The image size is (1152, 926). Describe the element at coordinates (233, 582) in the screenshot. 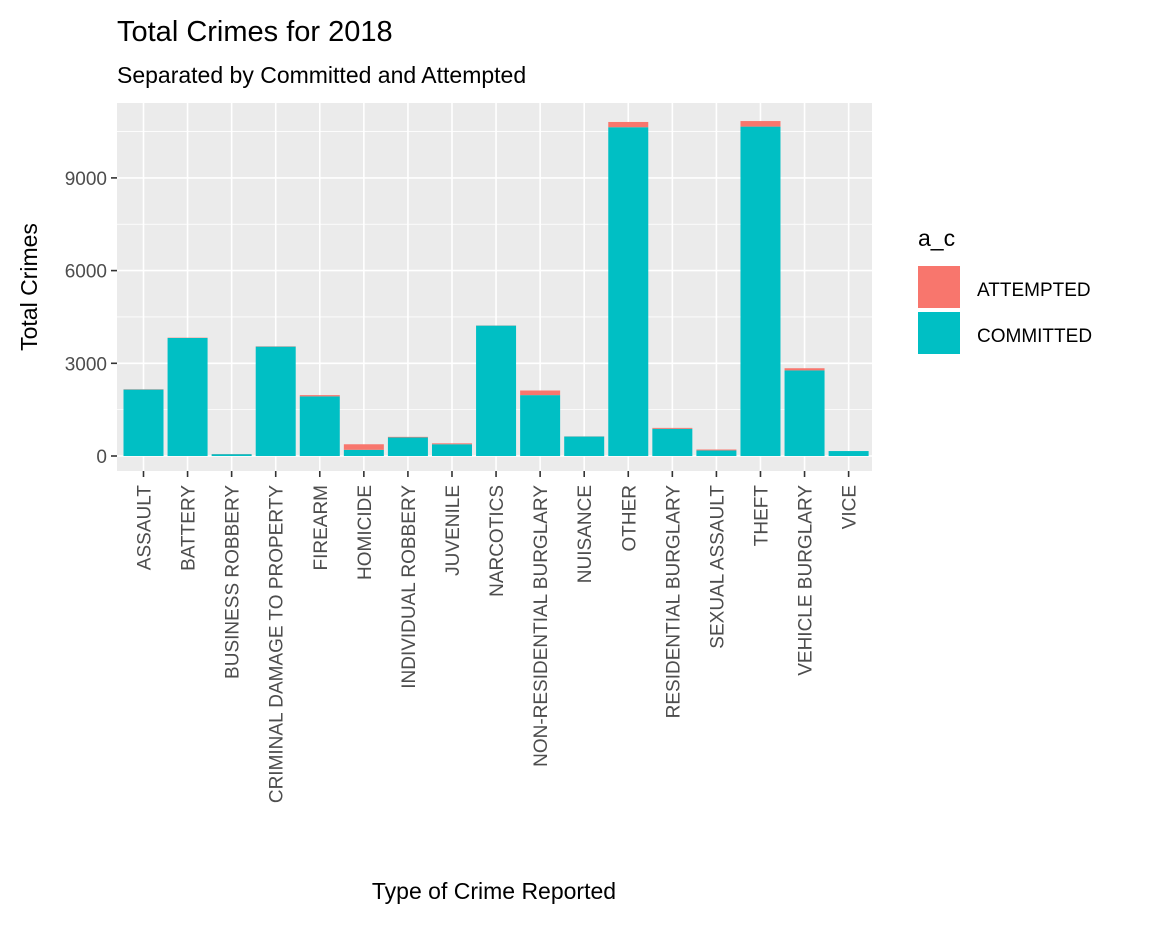

I see `x-tick-label: BUSINESS ROBBERY` at that location.